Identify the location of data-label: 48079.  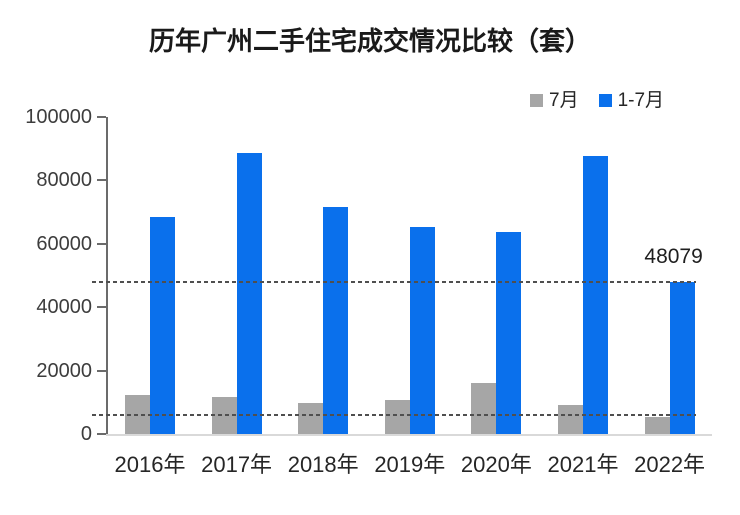
(673, 256).